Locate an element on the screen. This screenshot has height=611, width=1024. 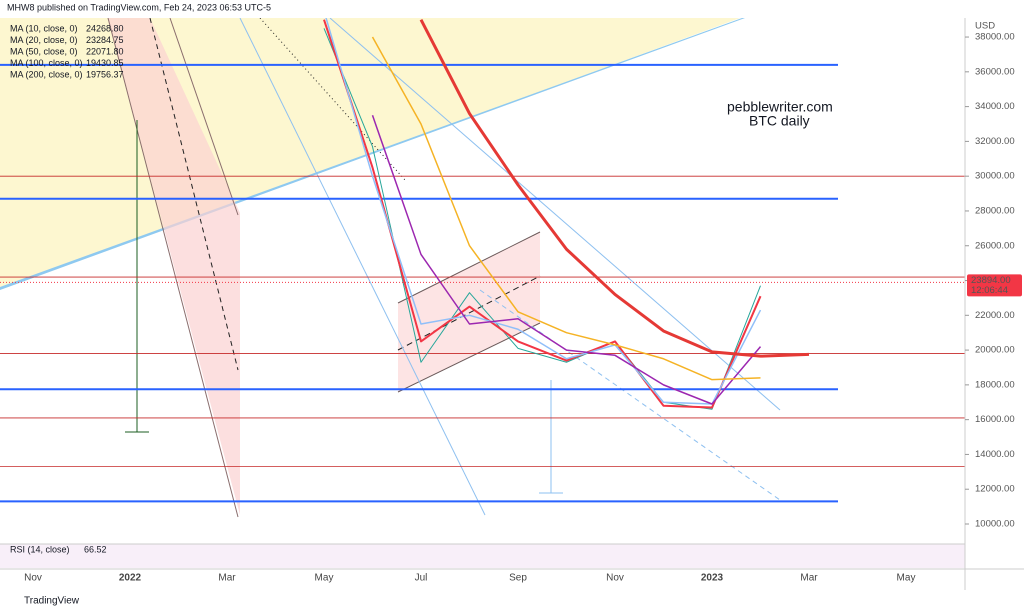
price-tag is located at coordinates (994, 285).